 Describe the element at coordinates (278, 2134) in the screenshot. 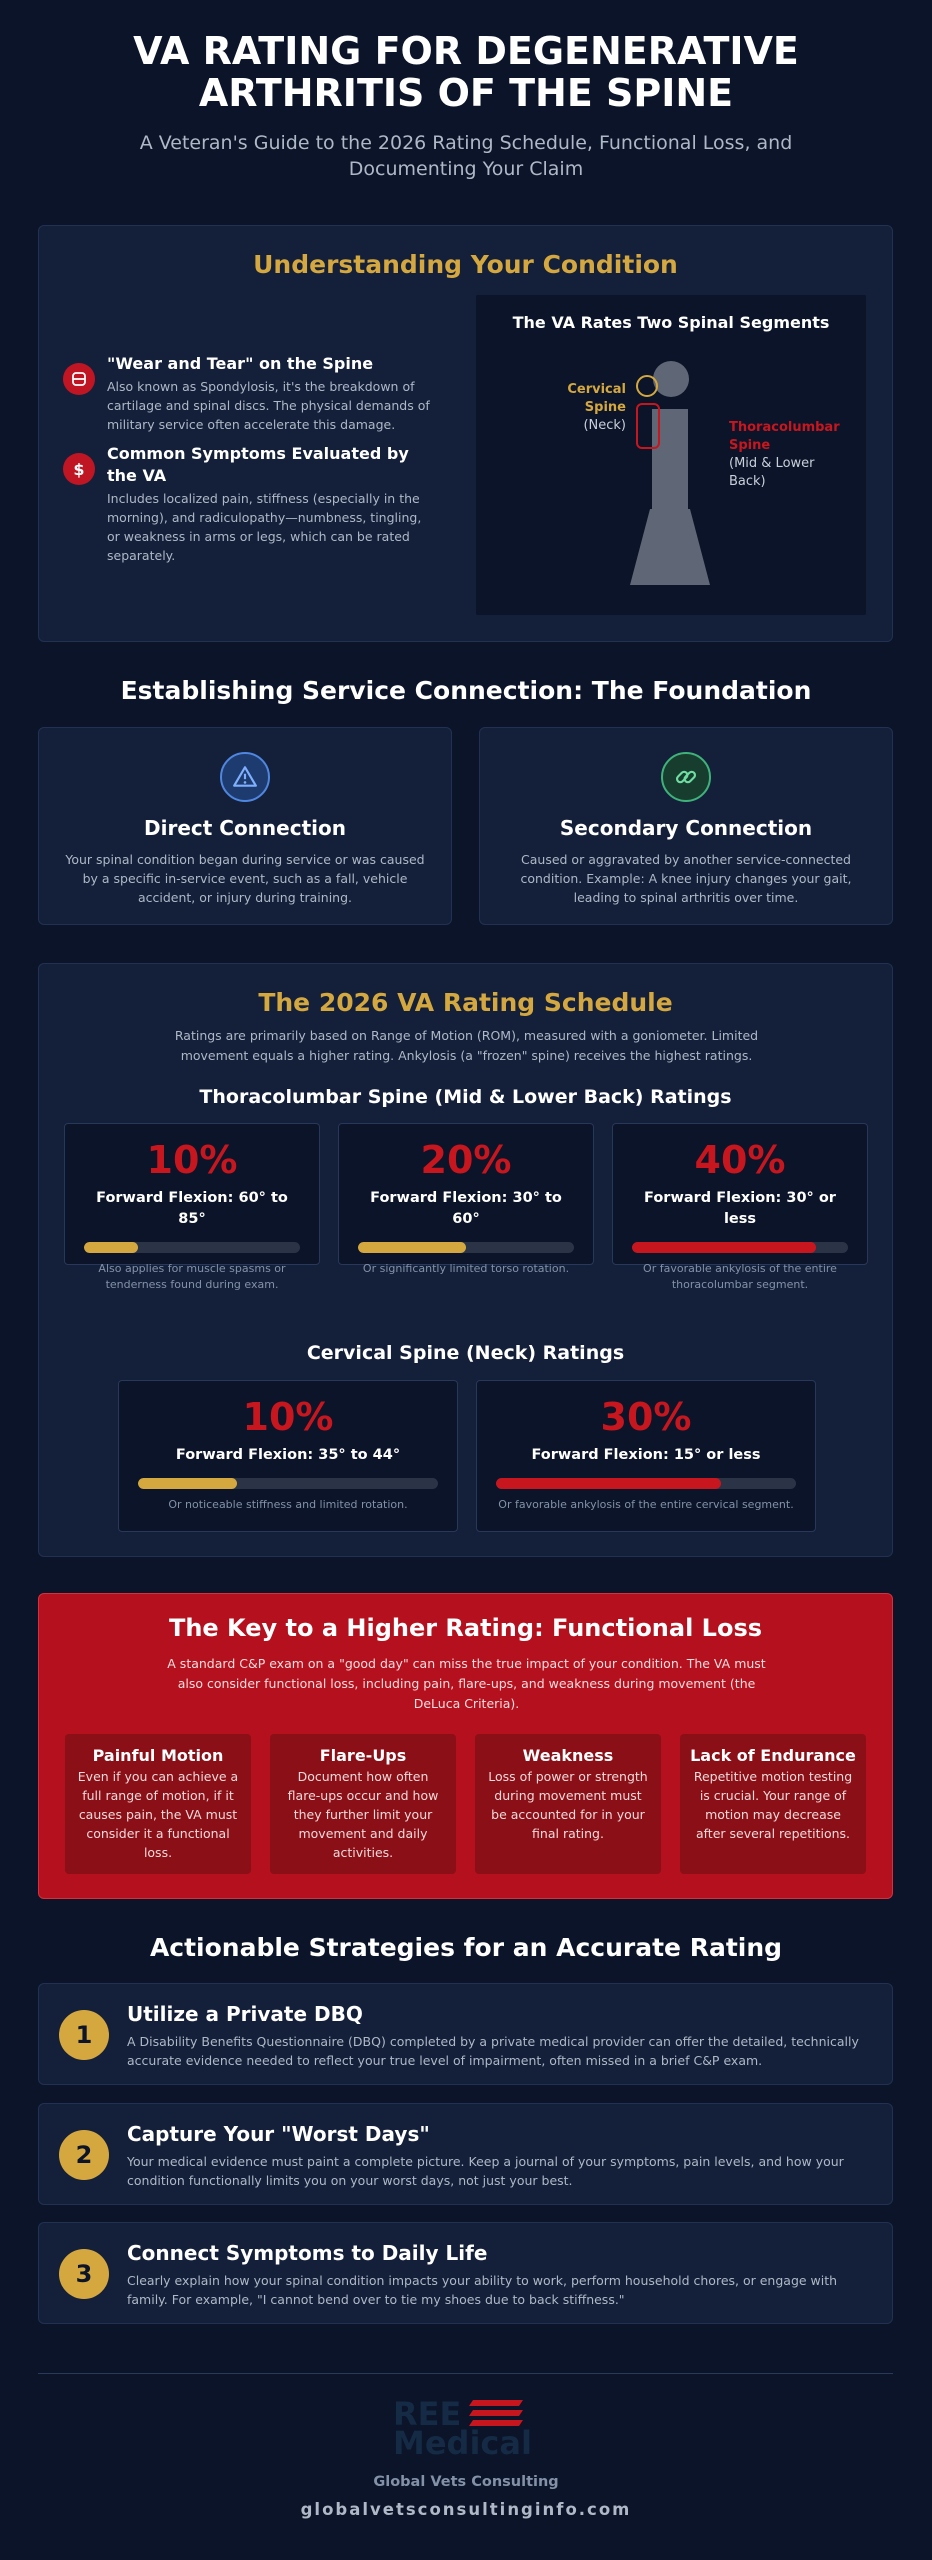

I see `strategy-title: Capture Your "Worst Days"` at that location.